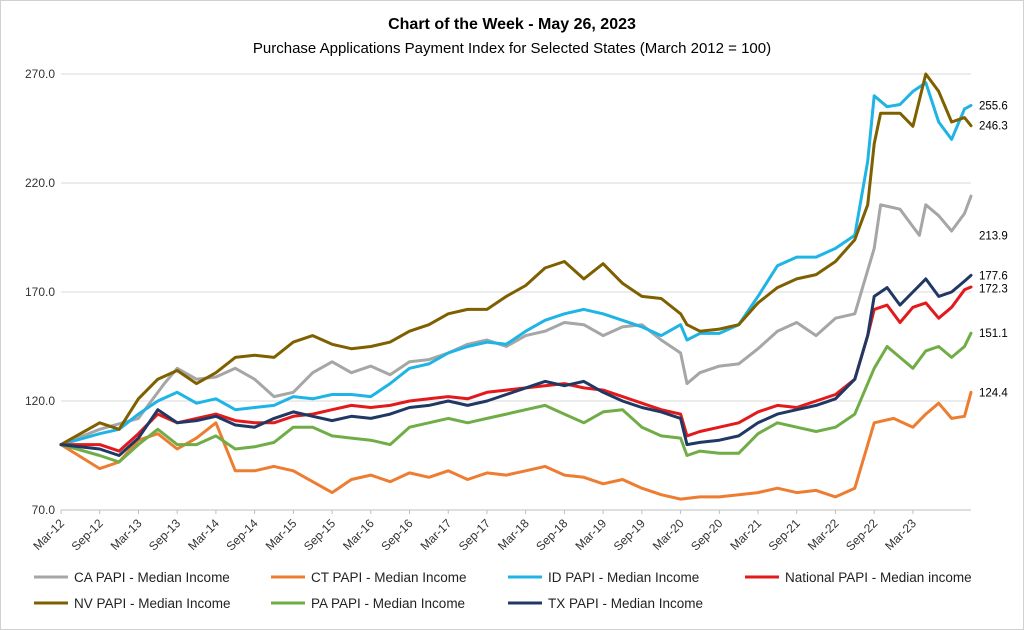 This screenshot has height=630, width=1024. I want to click on end-value-label: 213.9, so click(993, 236).